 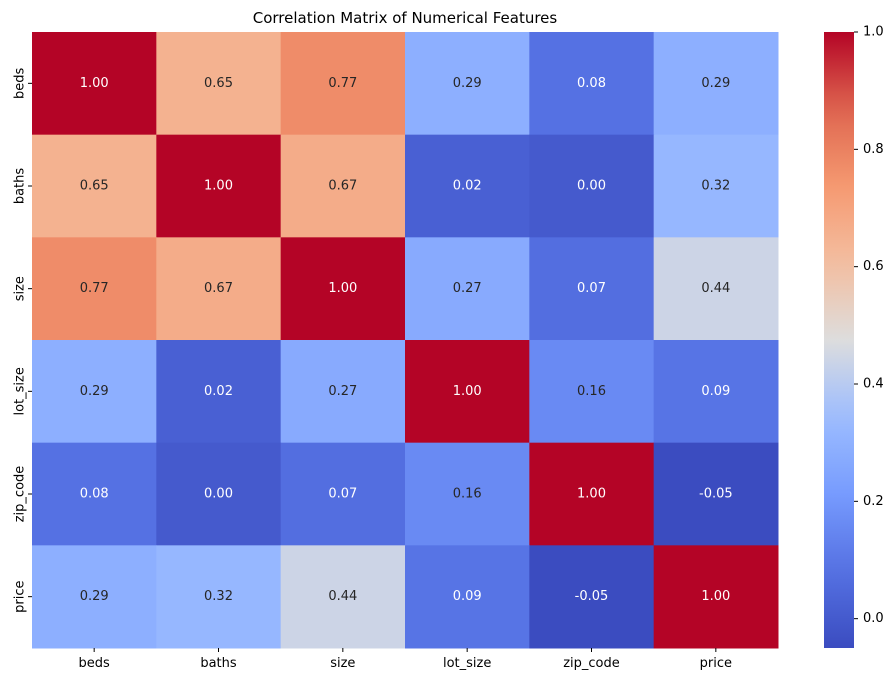 I want to click on row-label: price, so click(x=20, y=596).